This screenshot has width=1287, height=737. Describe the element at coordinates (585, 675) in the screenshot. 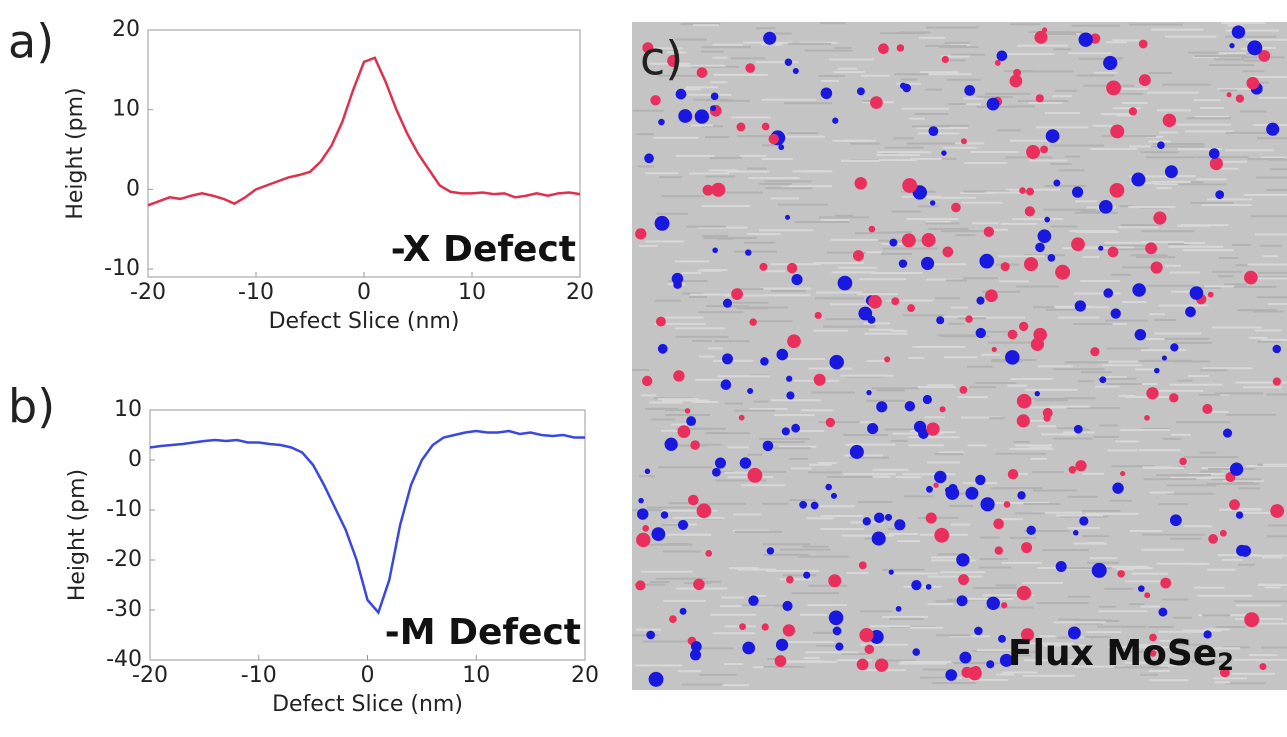

I see `x-tick-label: 20` at that location.